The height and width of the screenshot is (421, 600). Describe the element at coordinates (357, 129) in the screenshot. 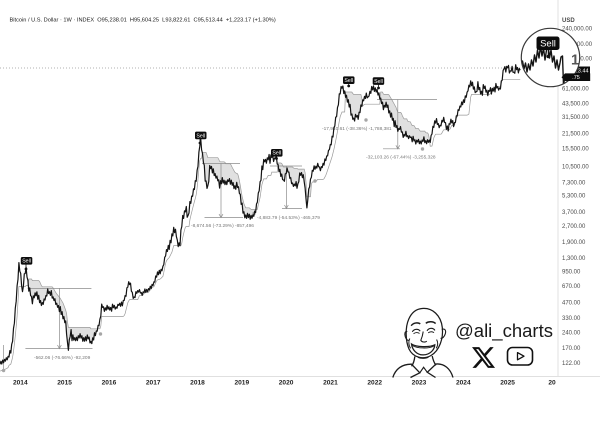

I see `svg-text:-17,940.61 (-38.36%) -1,788,38: -17,940.61 (-38.36%) -1,788,381` at that location.